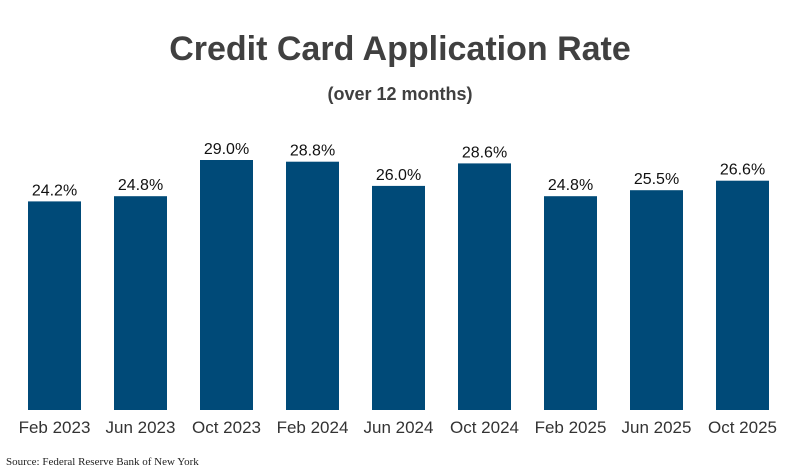  What do you see at coordinates (312, 151) in the screenshot?
I see `data-label: 28.8%` at bounding box center [312, 151].